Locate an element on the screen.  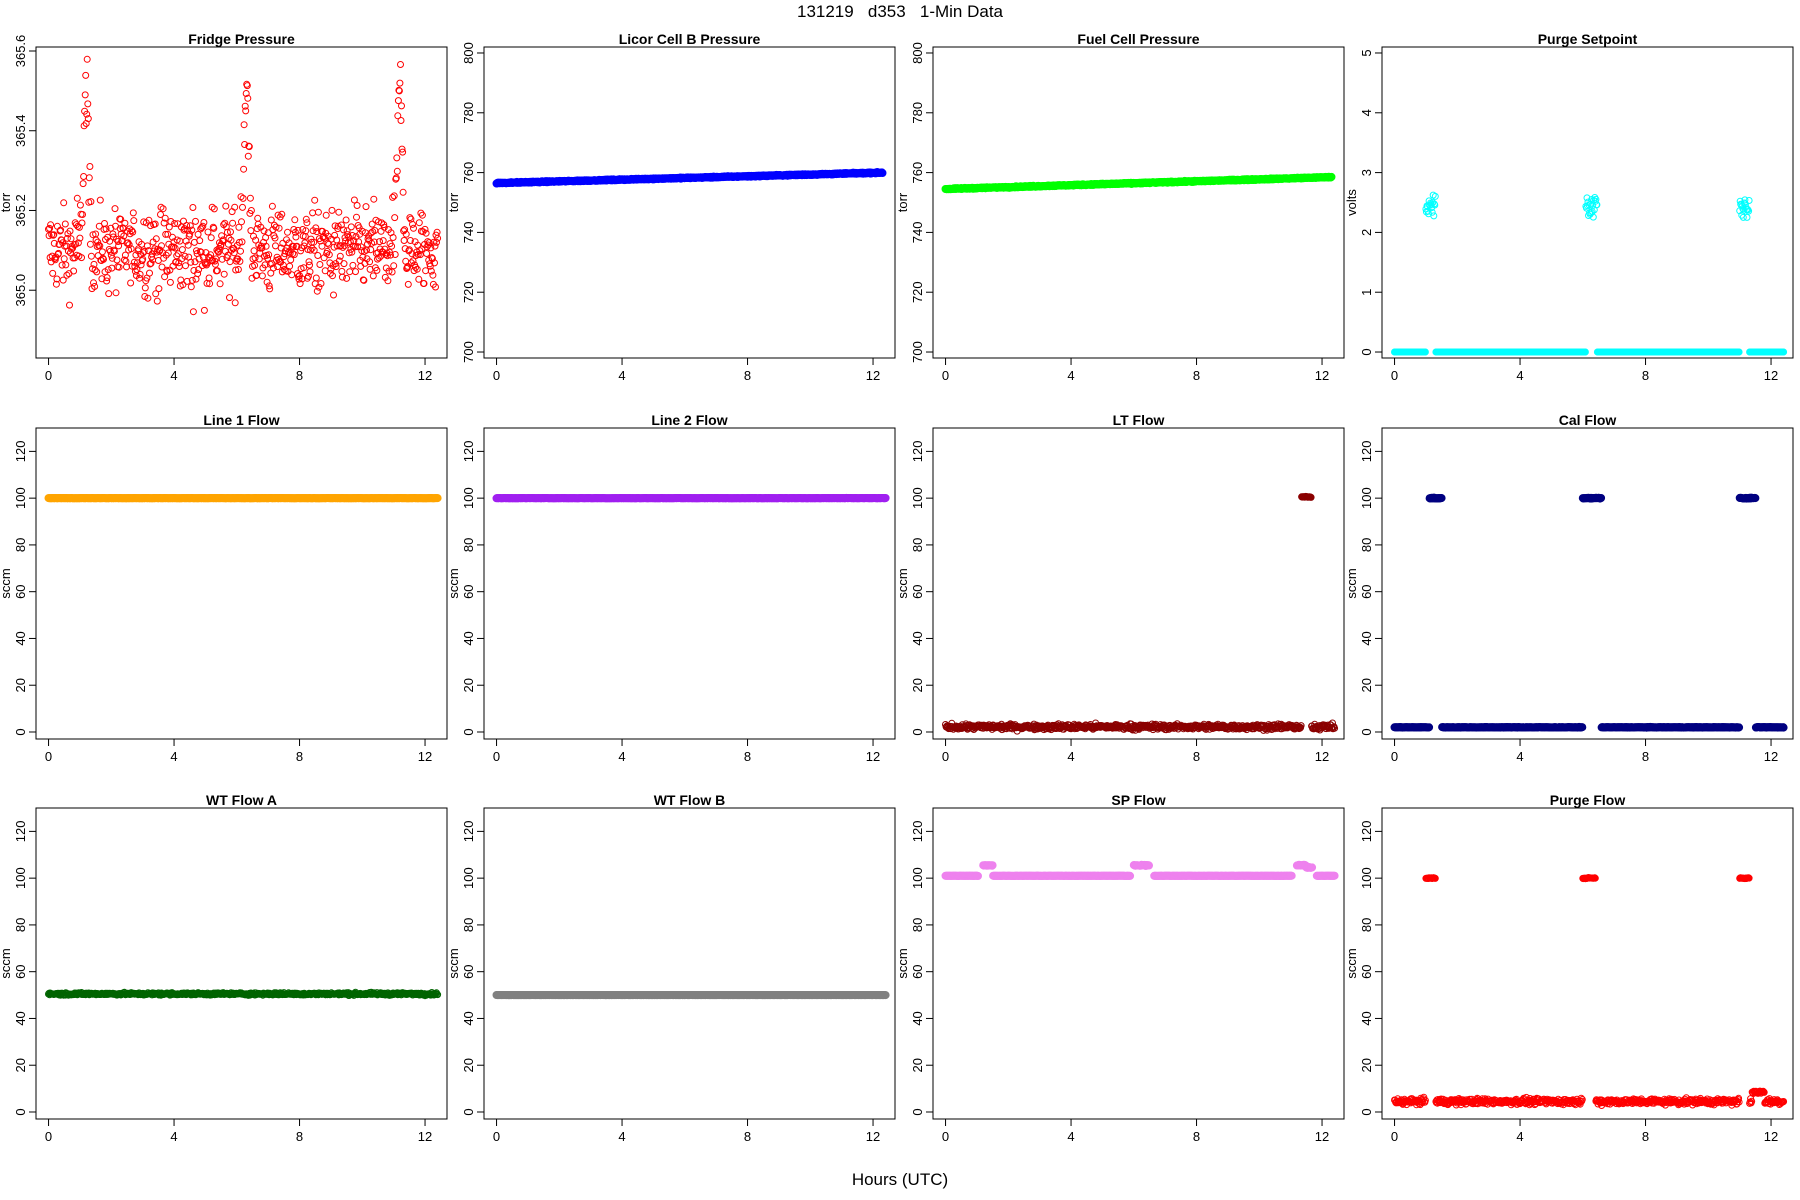
y-tick-label: 1 is located at coordinates (1366, 292).